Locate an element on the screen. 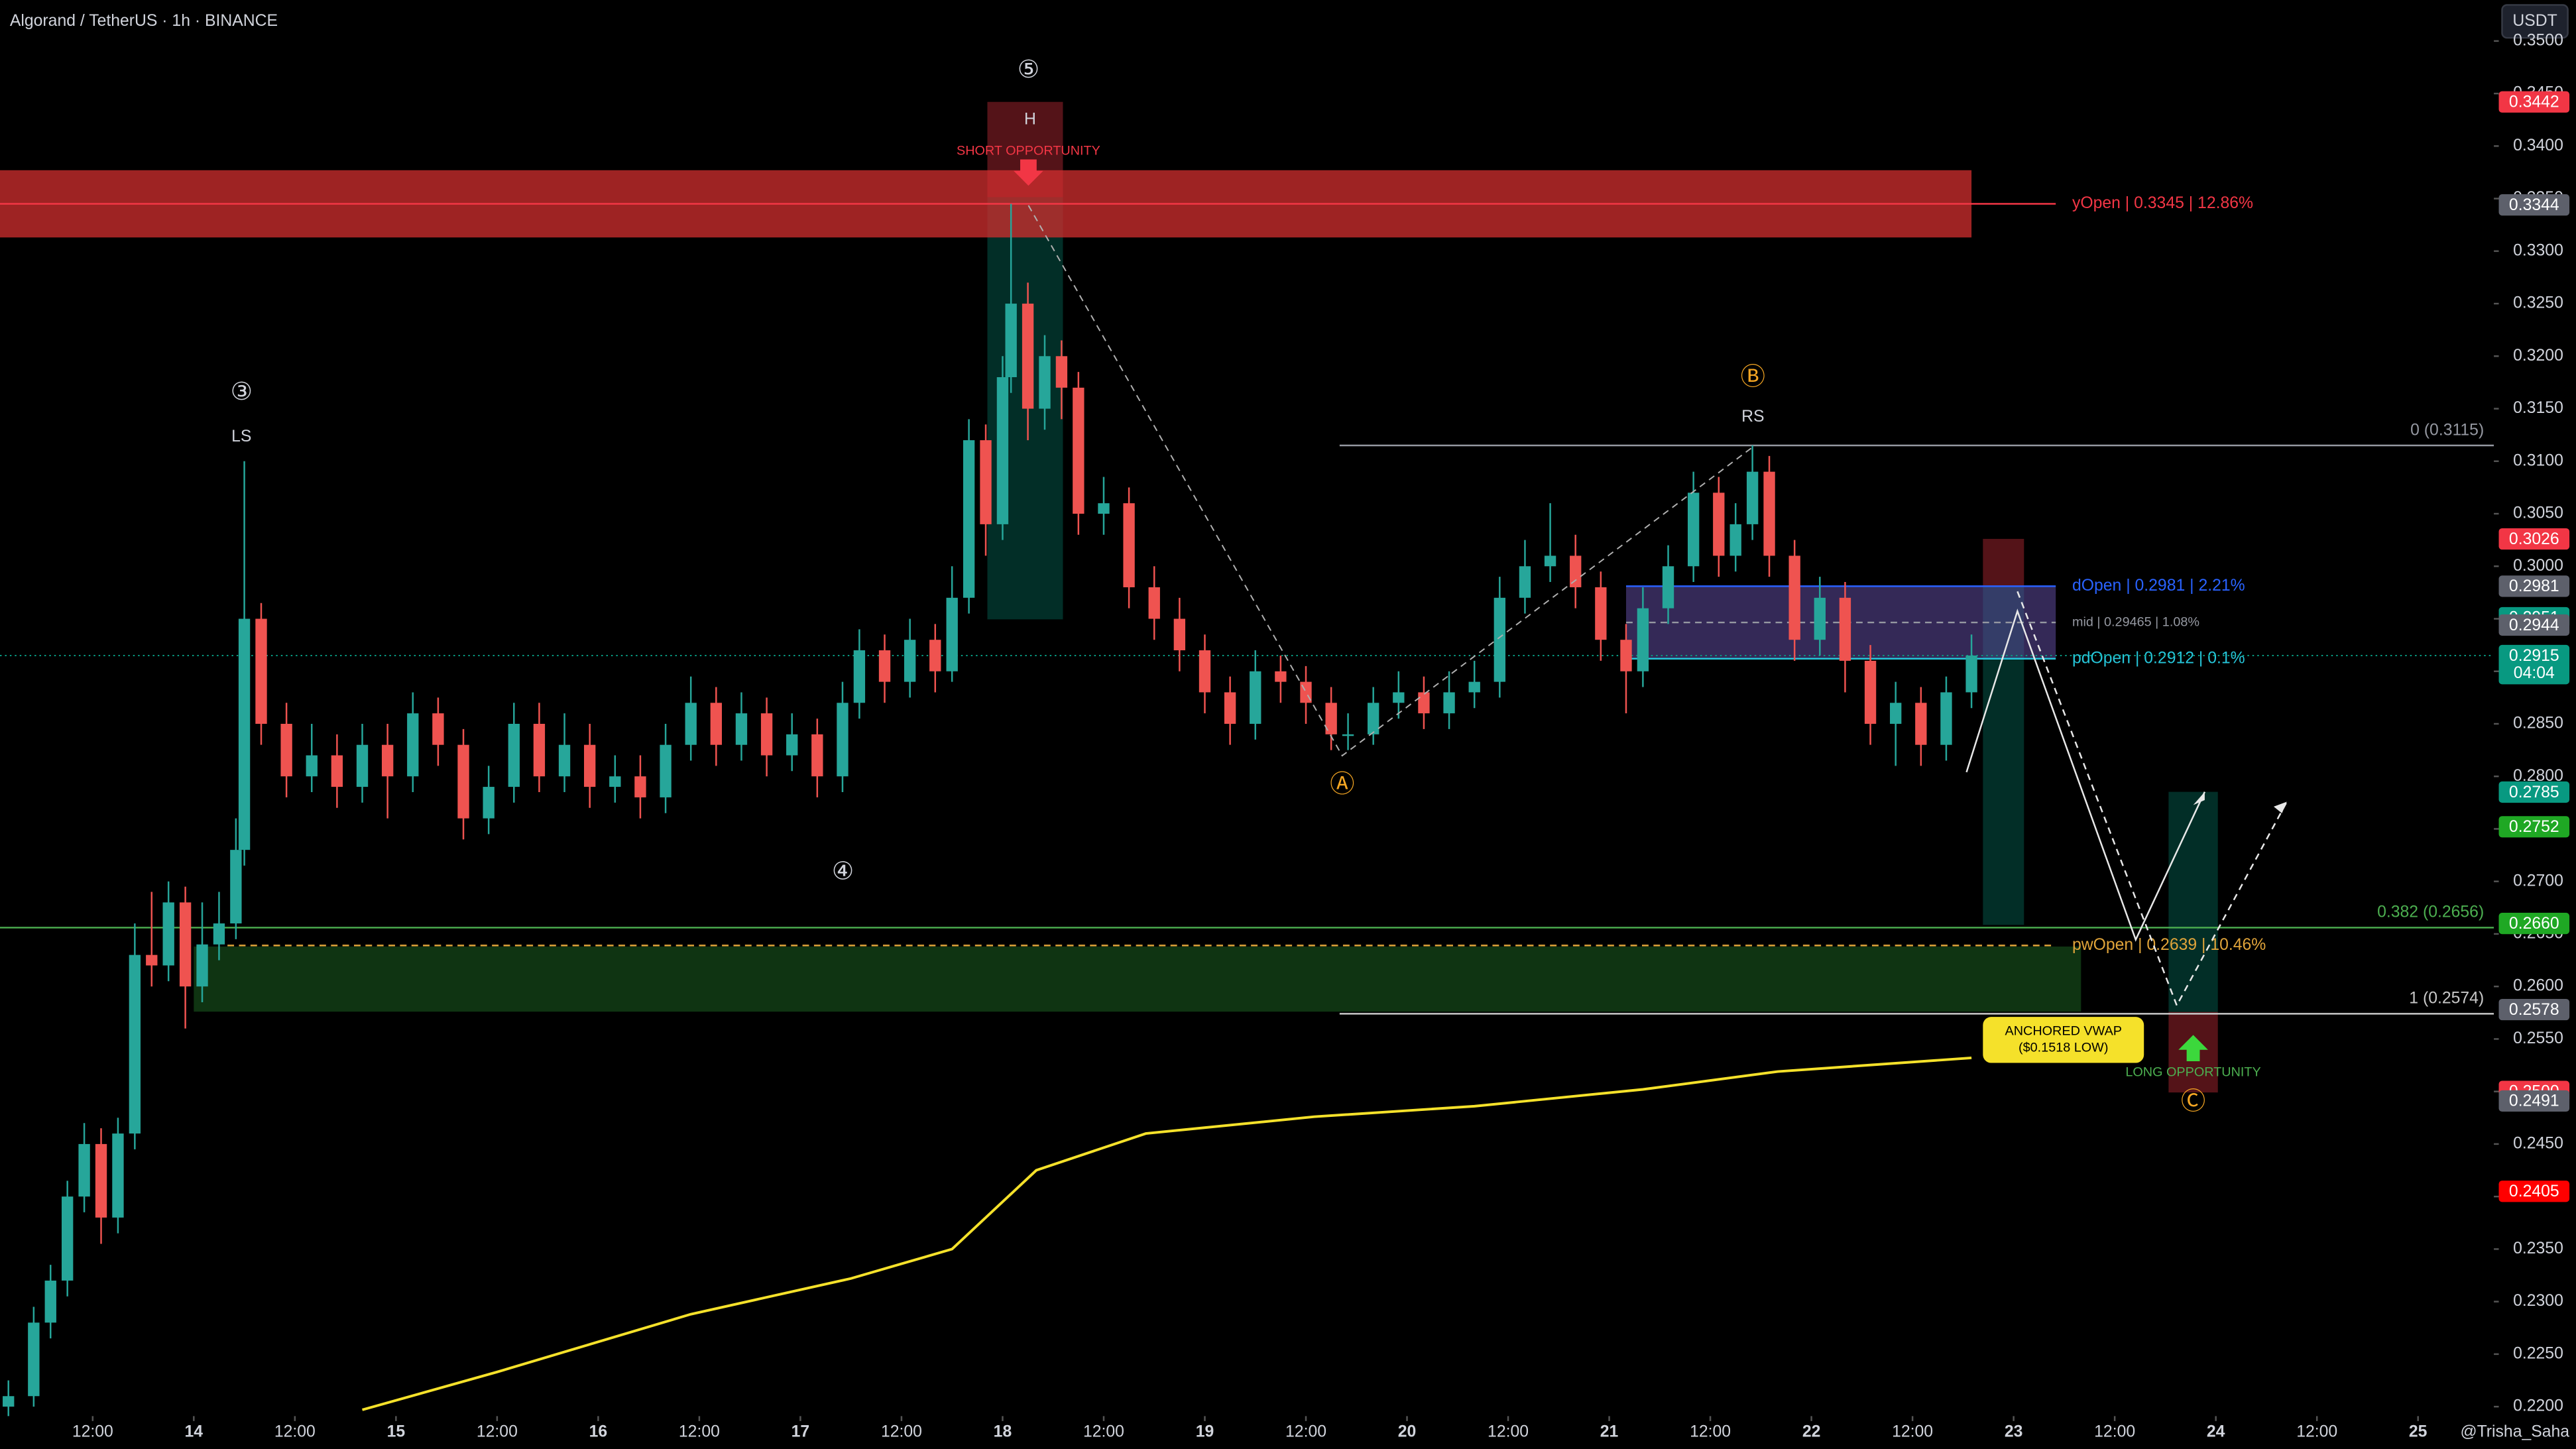  price-badge-label: 0.2944 is located at coordinates (2534, 625).